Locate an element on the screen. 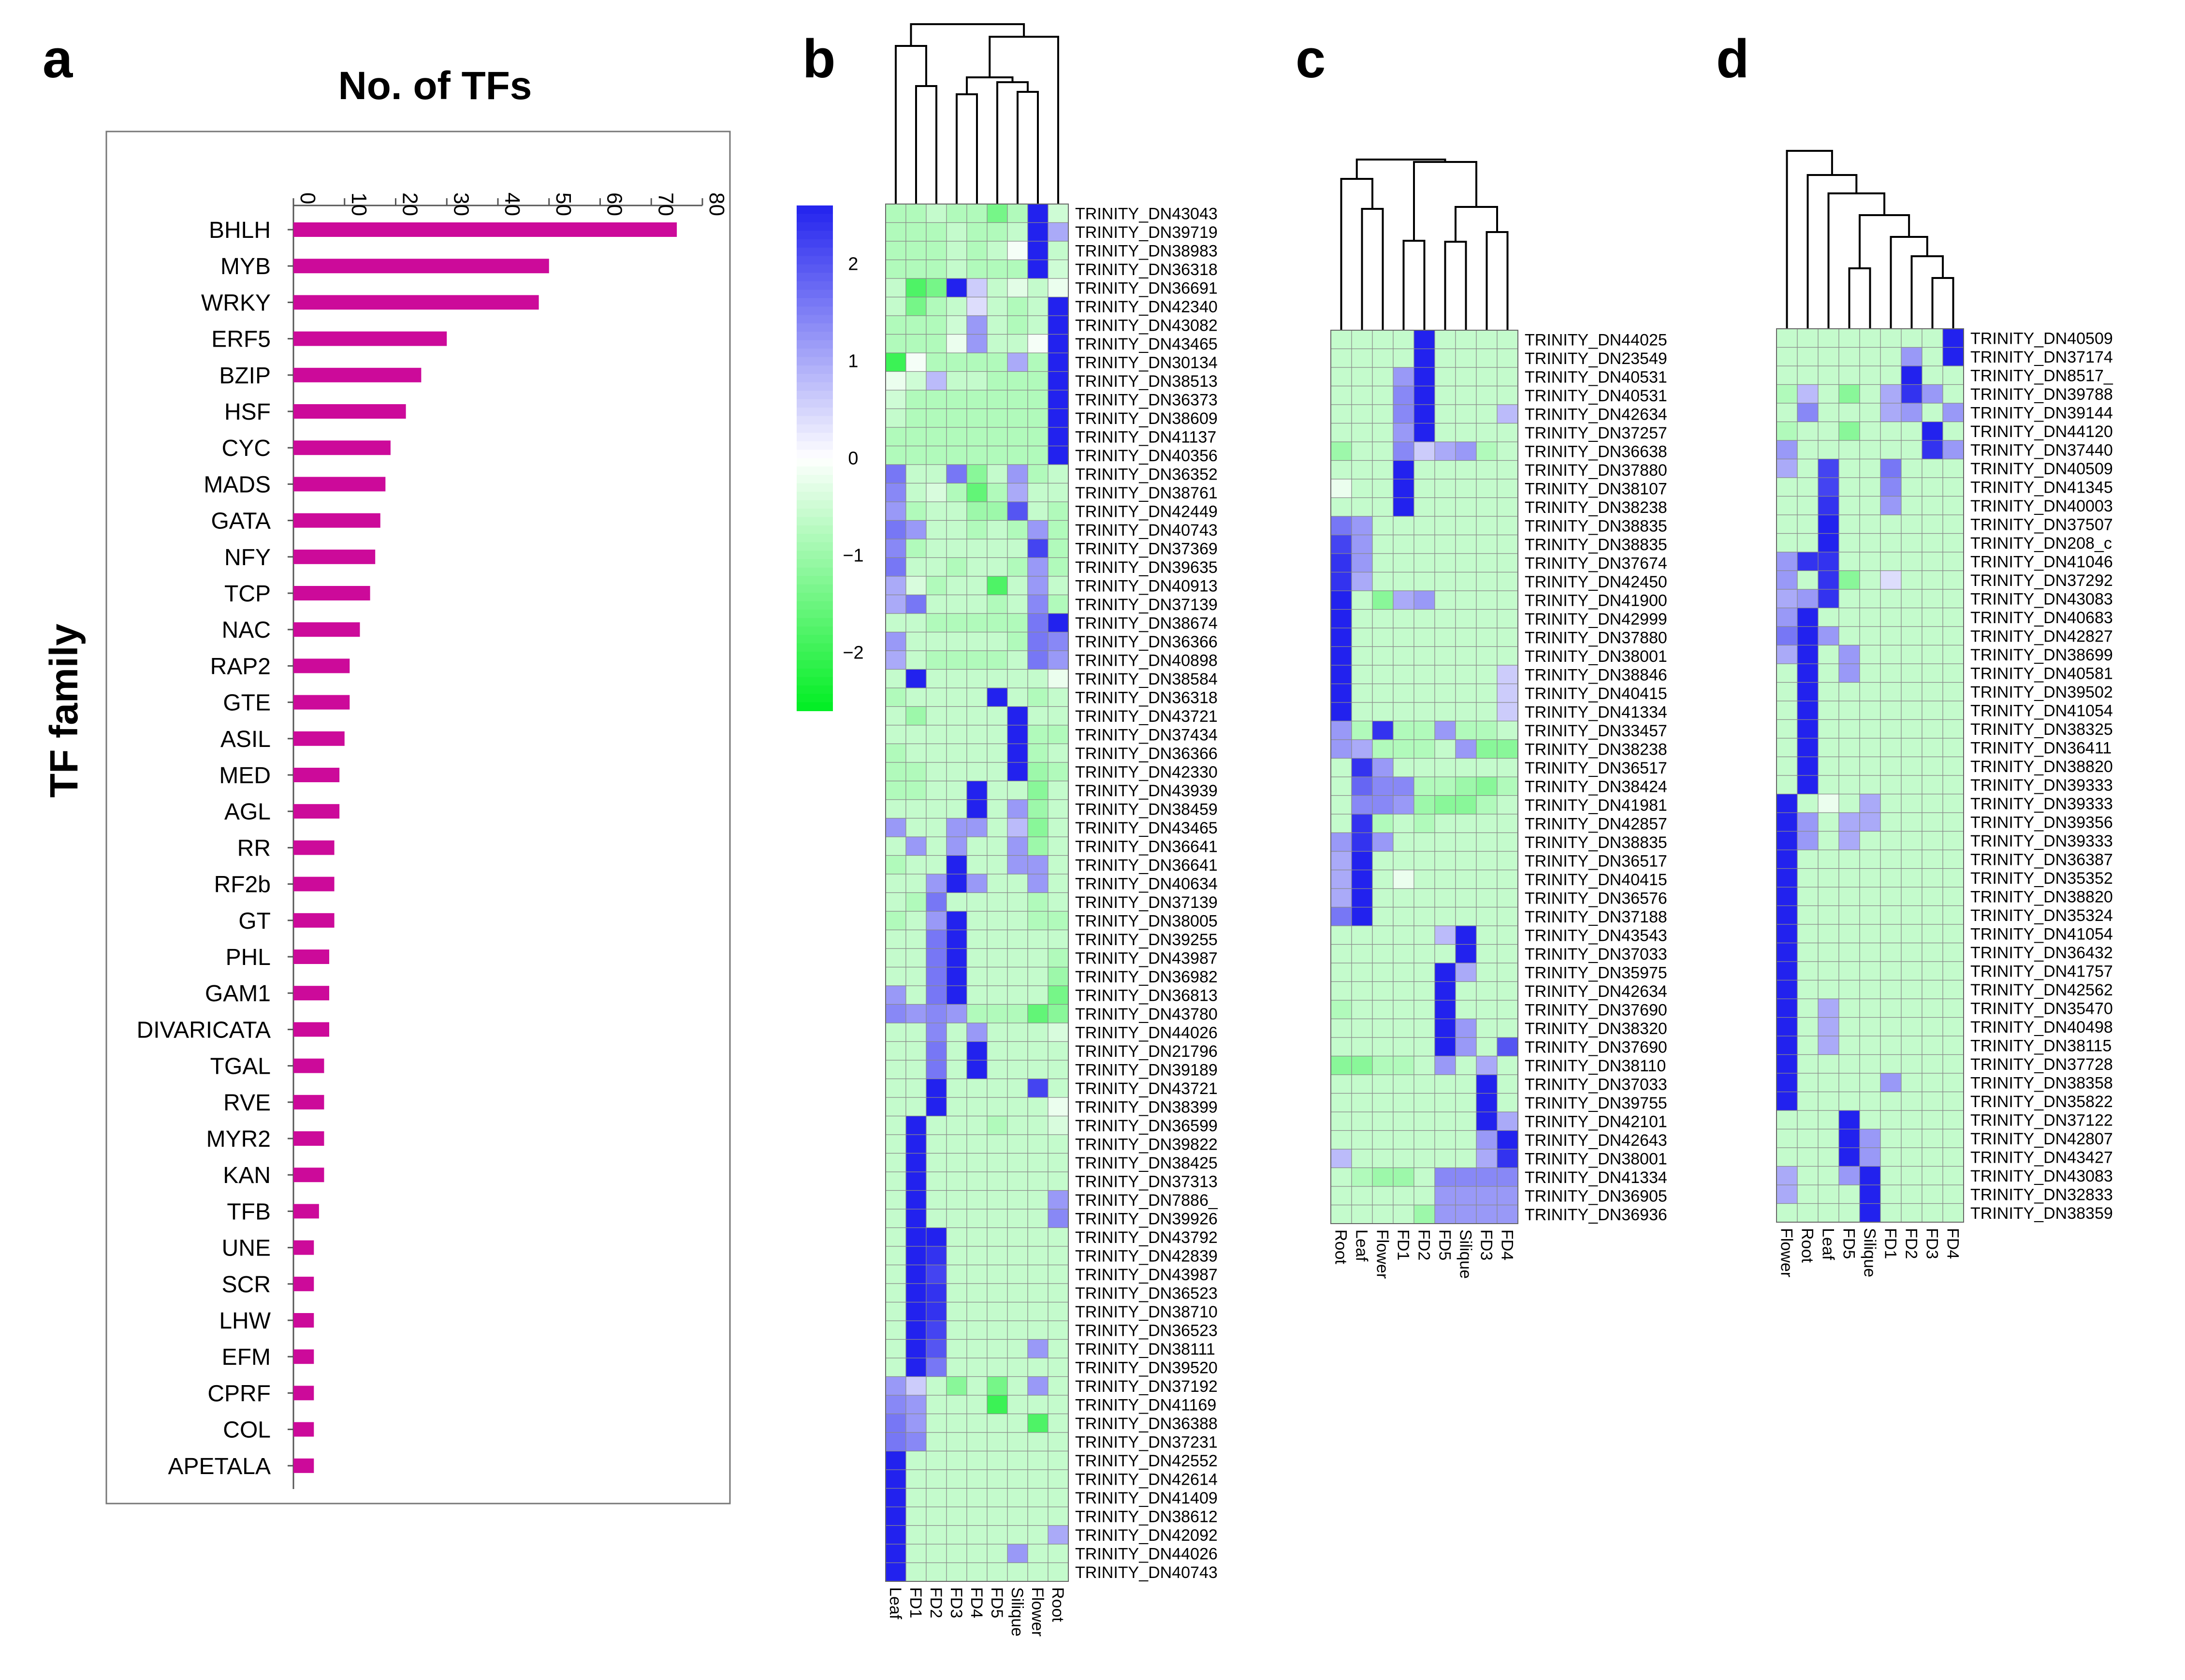 The height and width of the screenshot is (1680, 2185). panel-a-category-label: HSF is located at coordinates (247, 412).